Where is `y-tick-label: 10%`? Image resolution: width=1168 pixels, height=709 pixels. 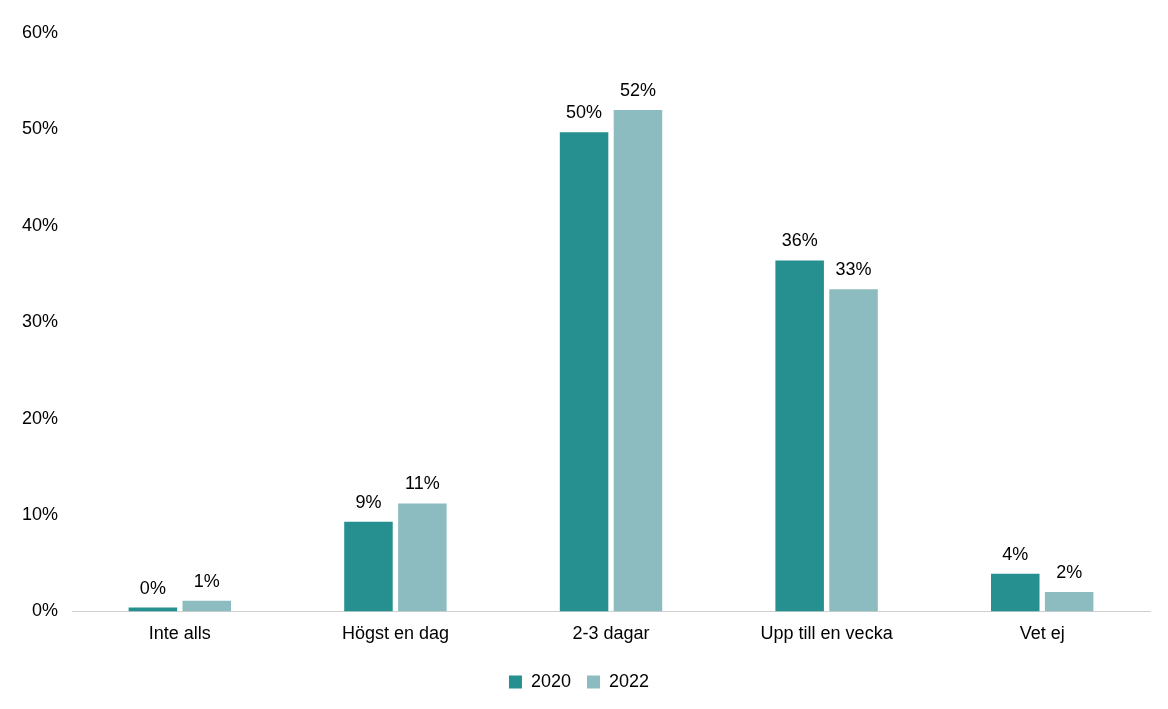
y-tick-label: 10% is located at coordinates (40, 513).